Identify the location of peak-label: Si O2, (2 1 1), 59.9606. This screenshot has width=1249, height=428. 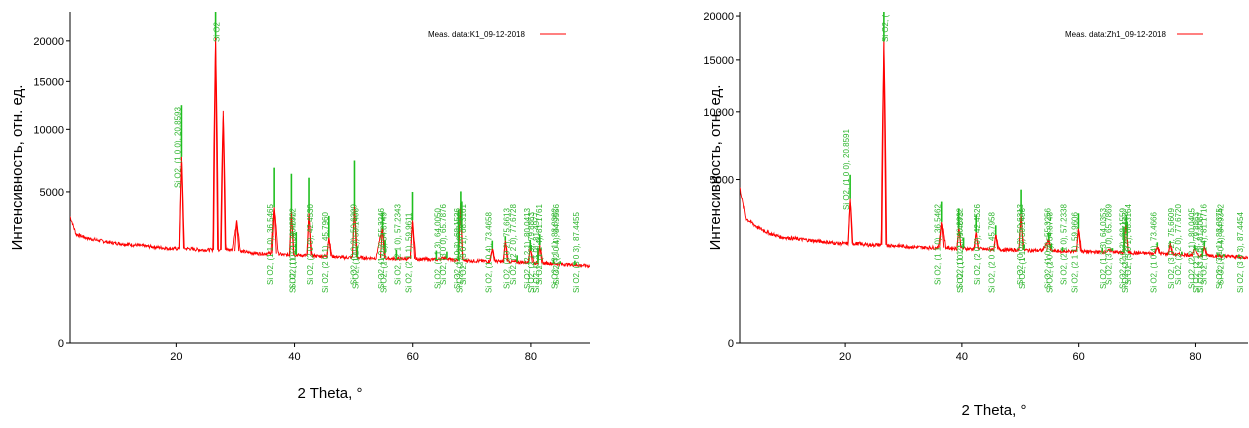
(1074, 252).